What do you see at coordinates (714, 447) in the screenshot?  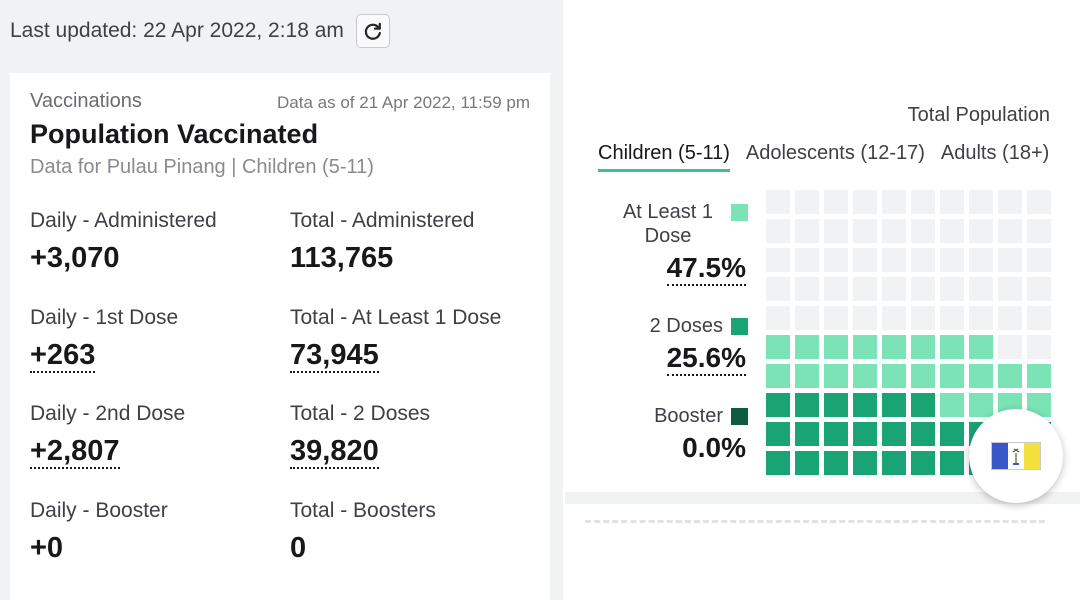 I see `legend-percent: 0.0%` at bounding box center [714, 447].